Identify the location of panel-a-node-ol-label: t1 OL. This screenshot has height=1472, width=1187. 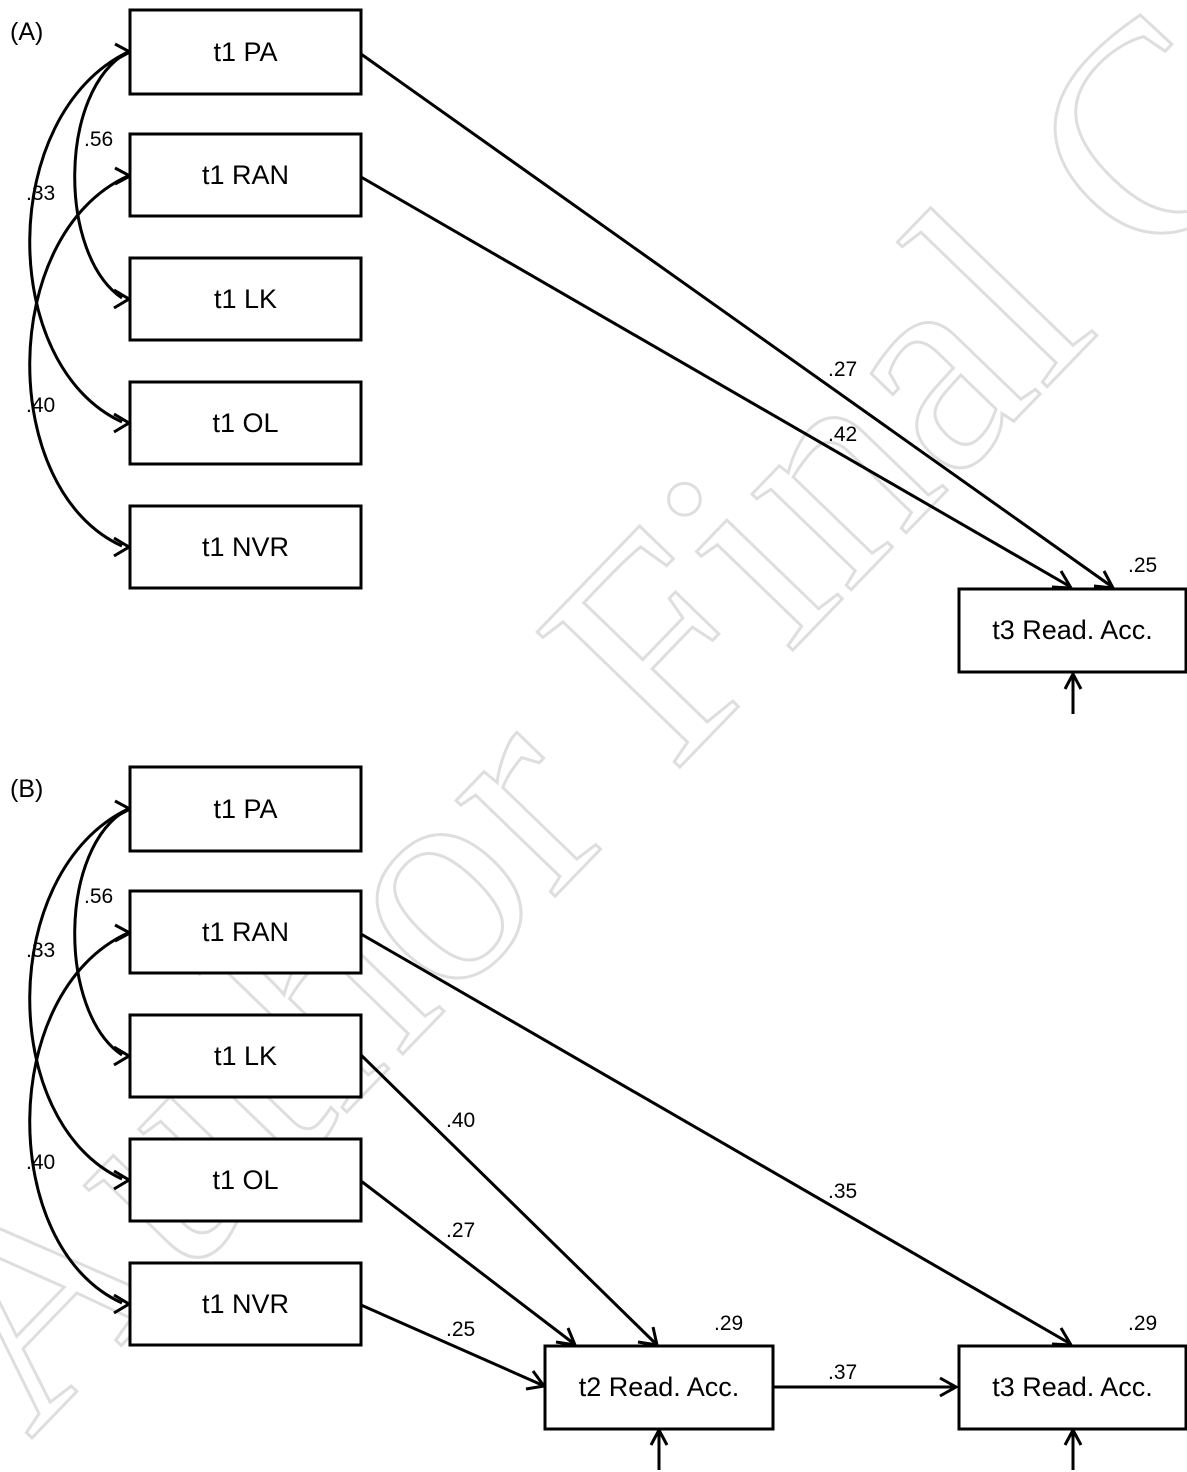
(245, 423).